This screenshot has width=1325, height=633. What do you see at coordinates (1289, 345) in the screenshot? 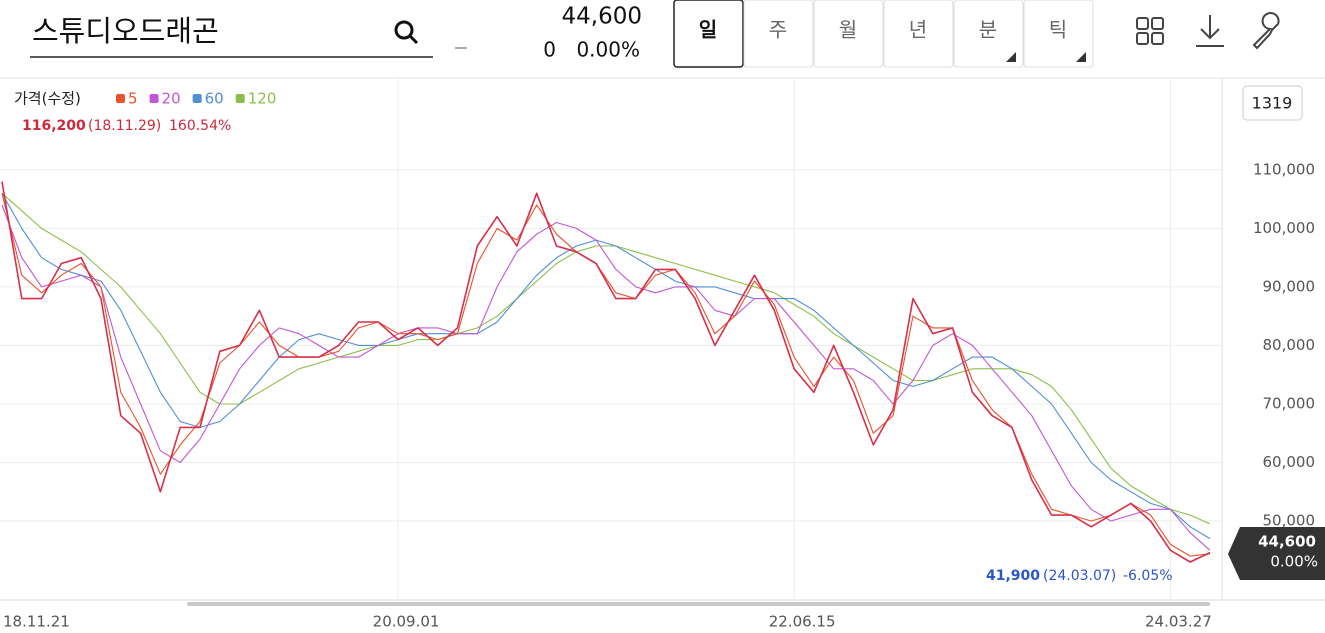
I see `y-tick-label: 80,000` at bounding box center [1289, 345].